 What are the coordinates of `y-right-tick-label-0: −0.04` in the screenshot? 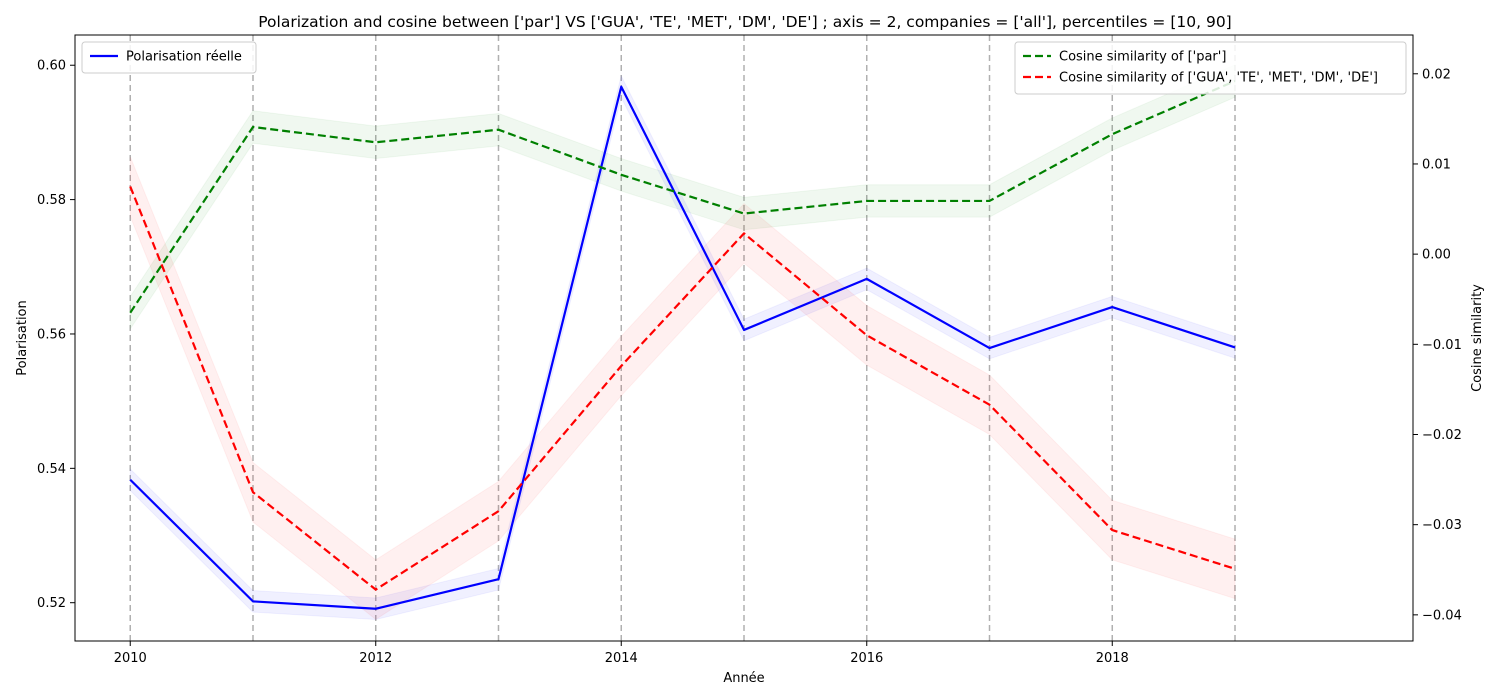 It's located at (1442, 615).